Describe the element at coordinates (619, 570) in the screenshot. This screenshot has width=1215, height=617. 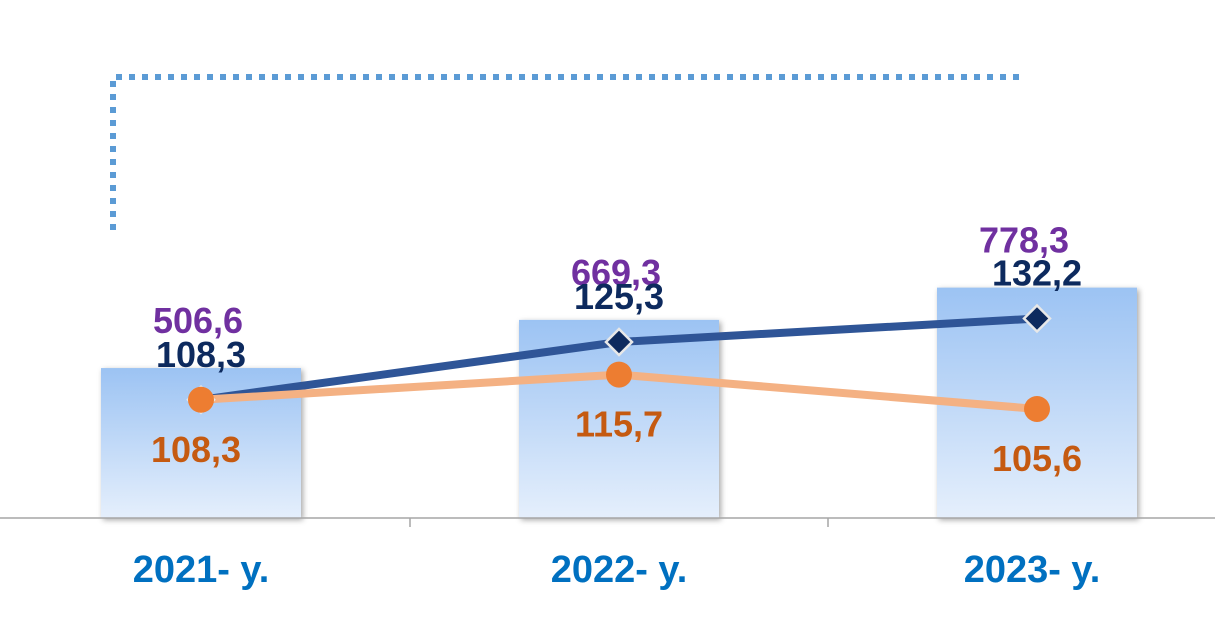
I see `x-axis-category-label-1: 2022- y.` at that location.